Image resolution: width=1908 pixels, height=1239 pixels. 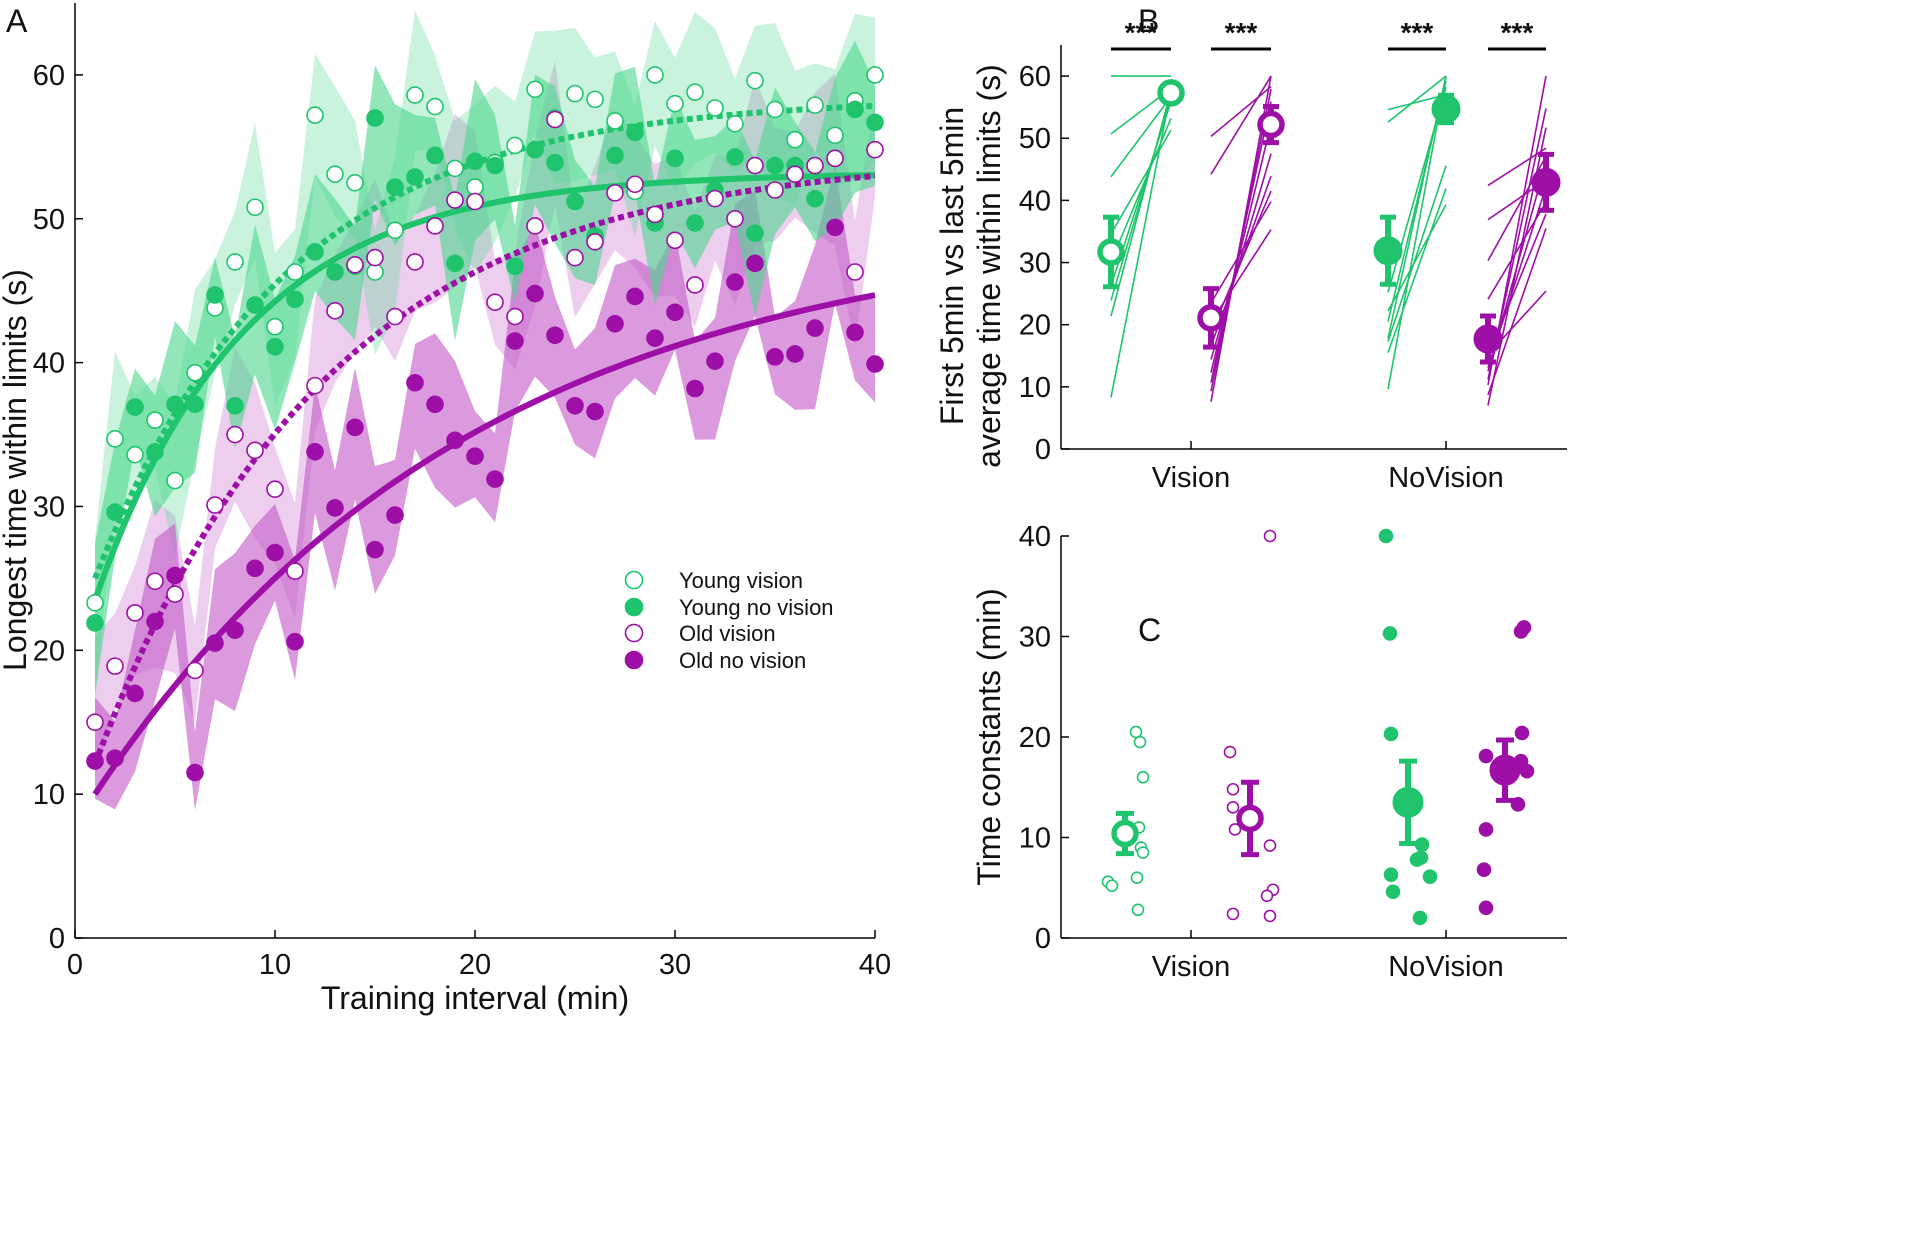 What do you see at coordinates (1035, 326) in the screenshot?
I see `y-tick-label: 20` at bounding box center [1035, 326].